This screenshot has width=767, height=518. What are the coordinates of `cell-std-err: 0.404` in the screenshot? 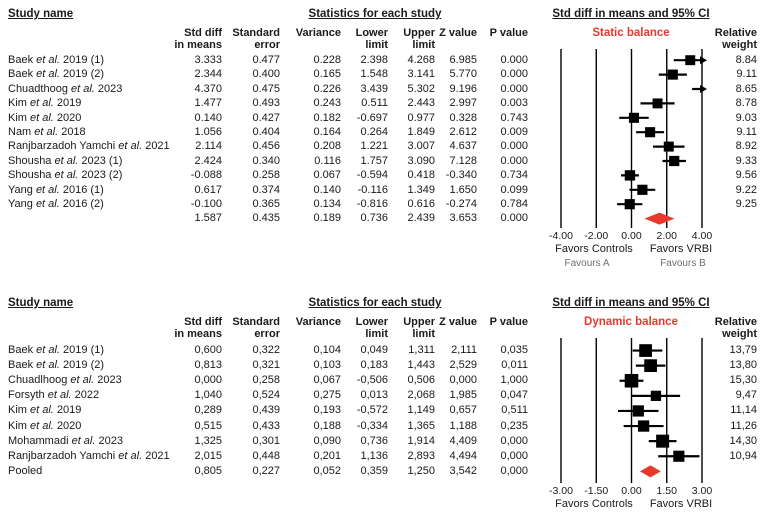 It's located at (266, 132).